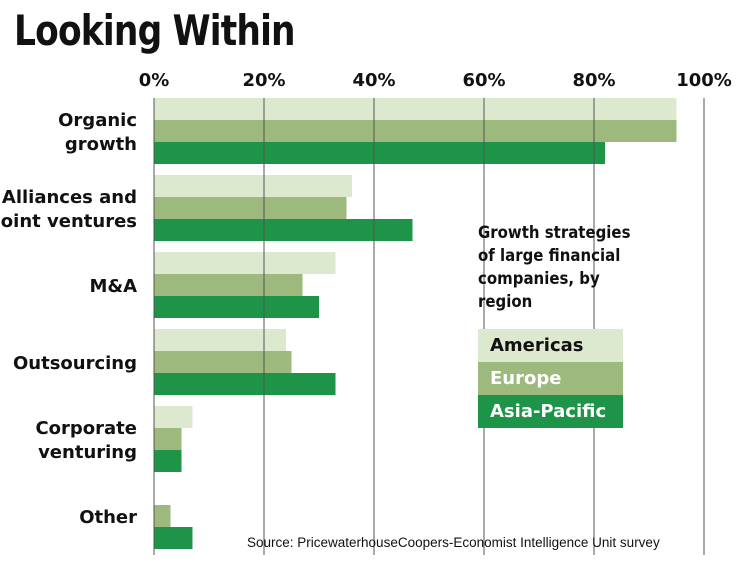  I want to click on legend-item-europe: Europe, so click(550, 378).